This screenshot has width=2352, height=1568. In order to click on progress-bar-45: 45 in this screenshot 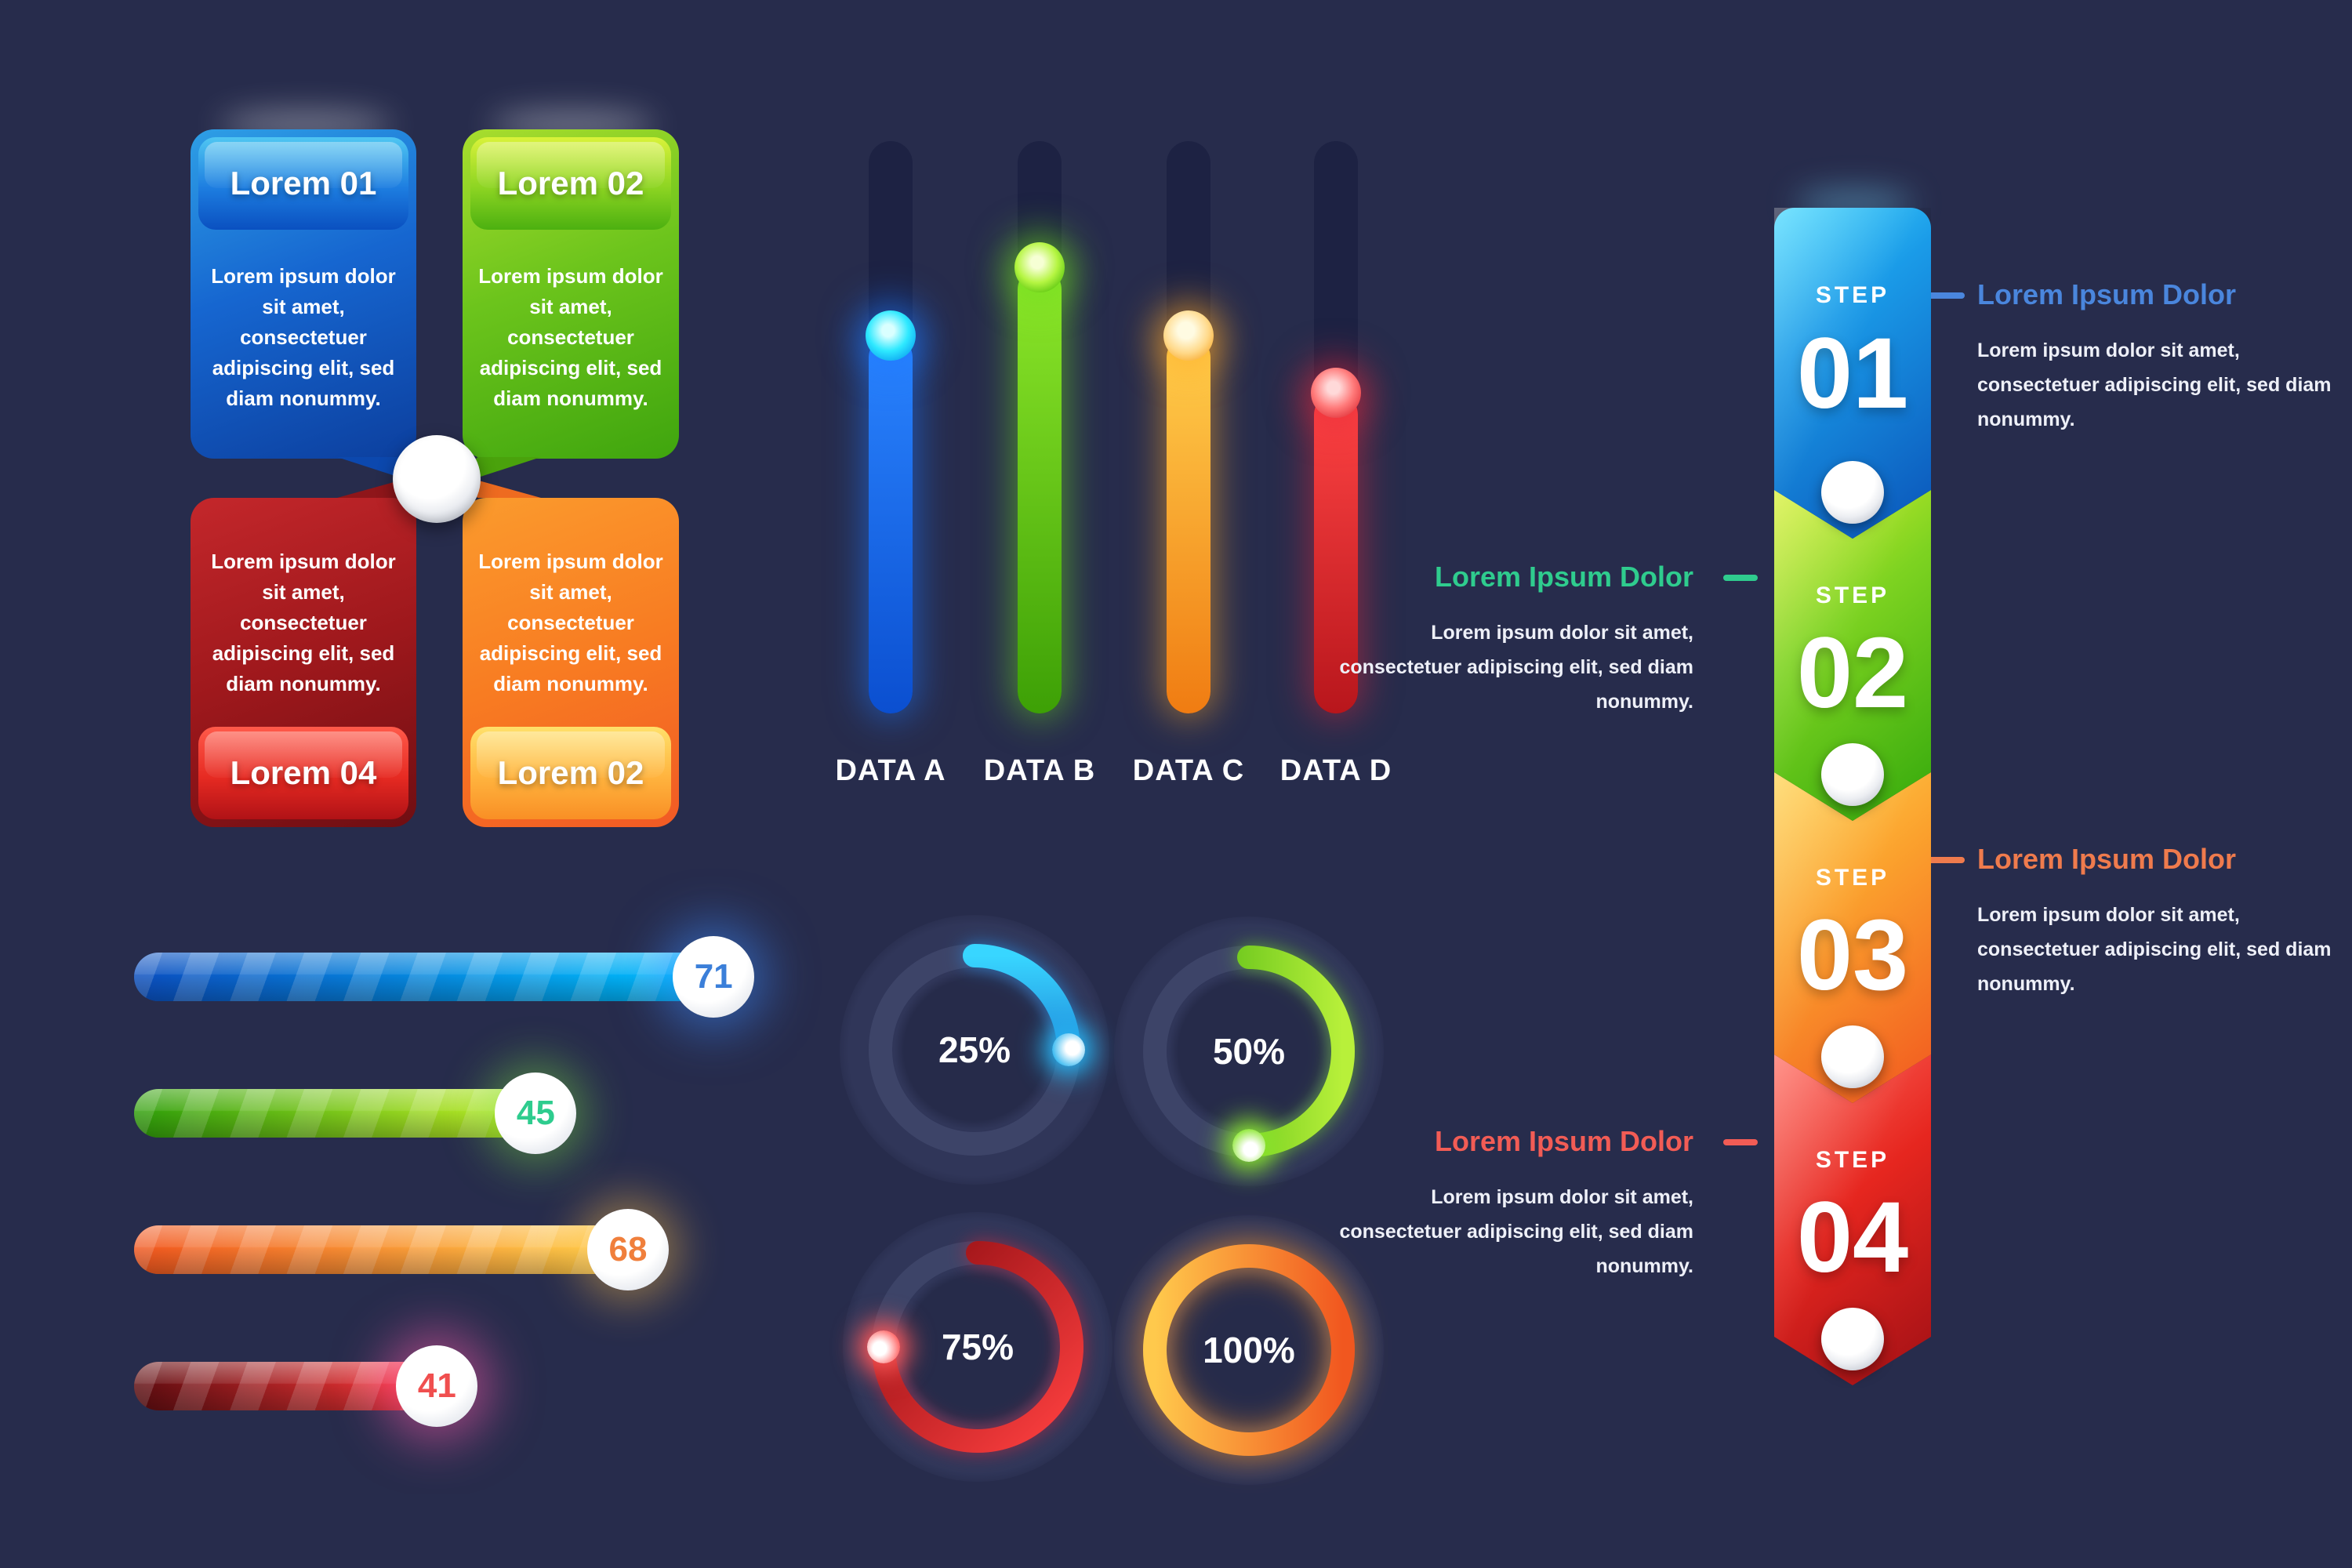, I will do `click(463, 1113)`.